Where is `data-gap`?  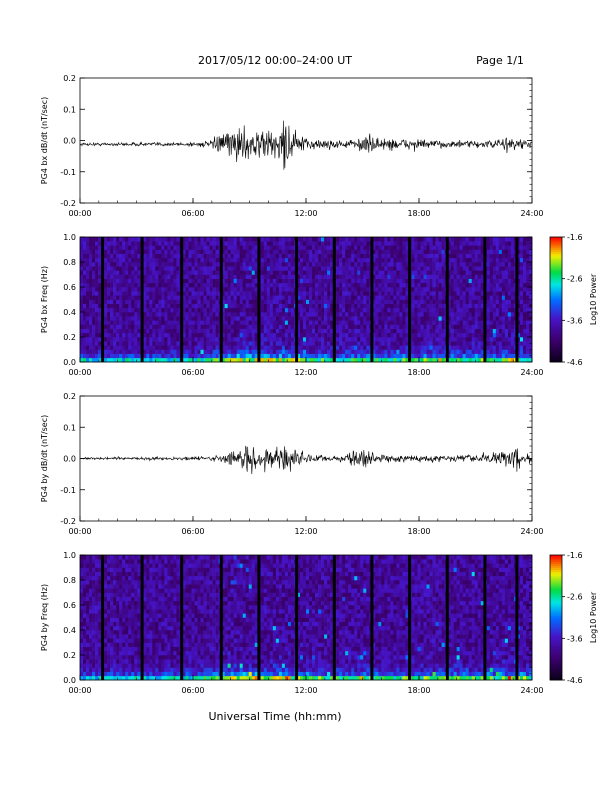 data-gap is located at coordinates (516, 299).